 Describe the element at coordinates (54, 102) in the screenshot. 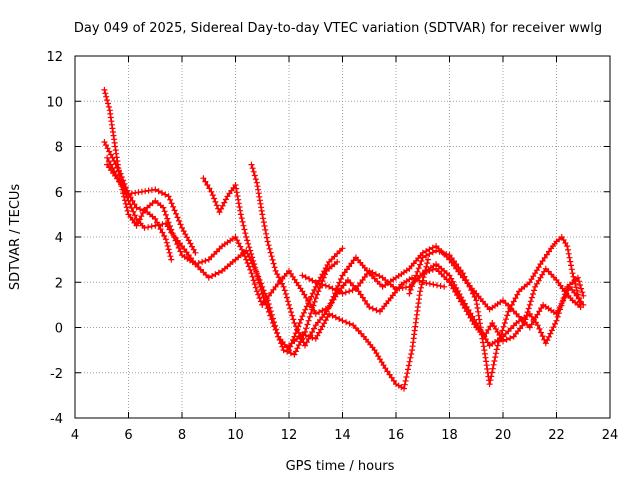

I see `y-tick-label: 10` at that location.